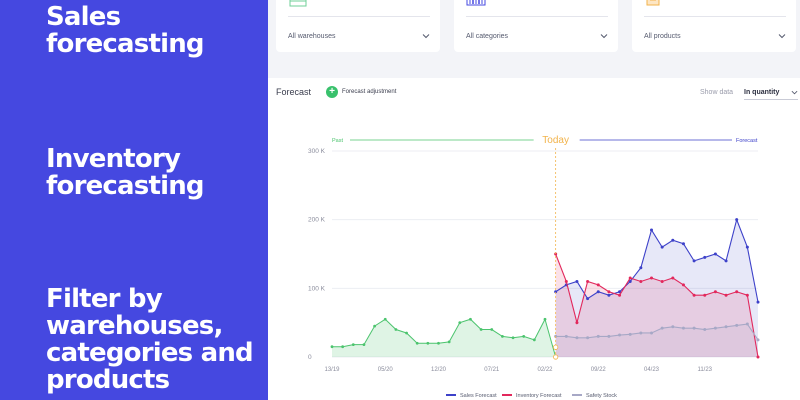  I want to click on barcode-icon, so click(476, 3).